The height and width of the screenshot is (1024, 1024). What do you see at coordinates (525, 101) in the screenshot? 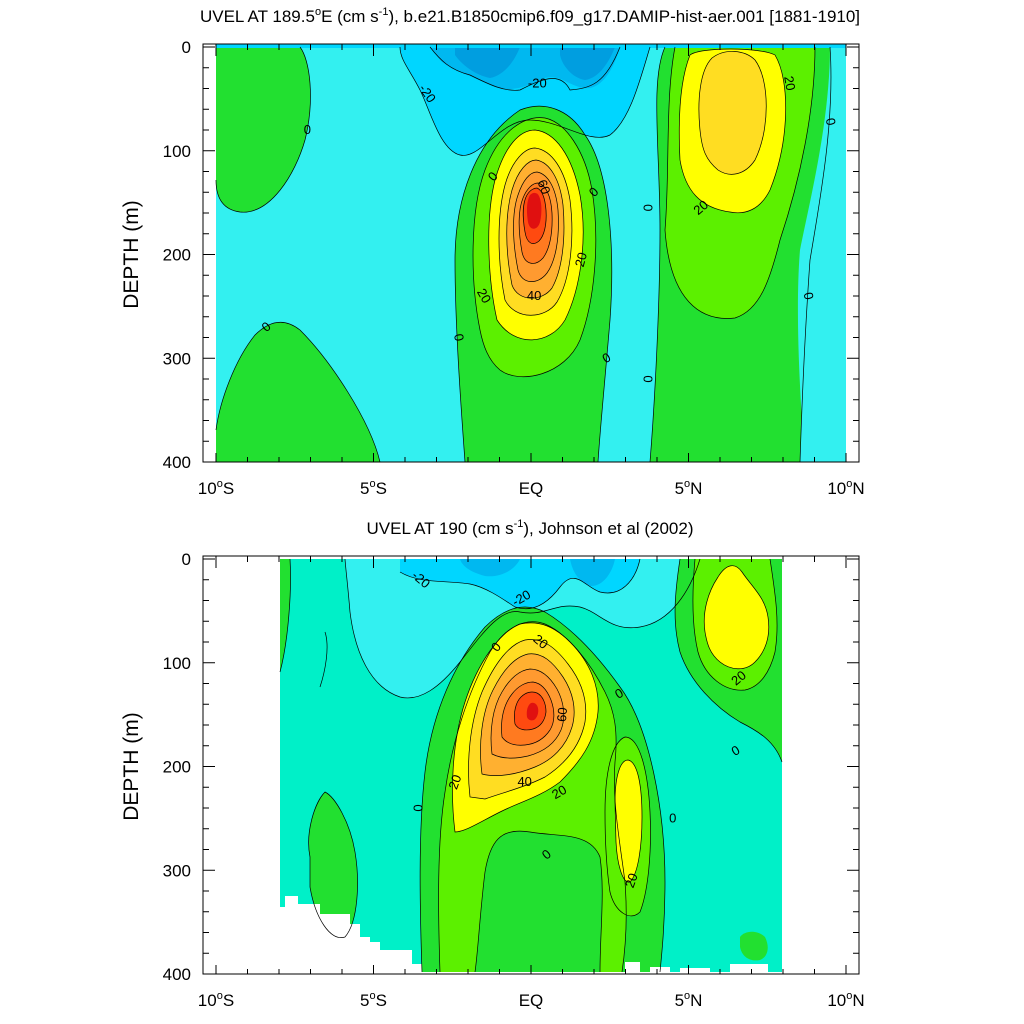
I see `top-line-neg10` at bounding box center [525, 101].